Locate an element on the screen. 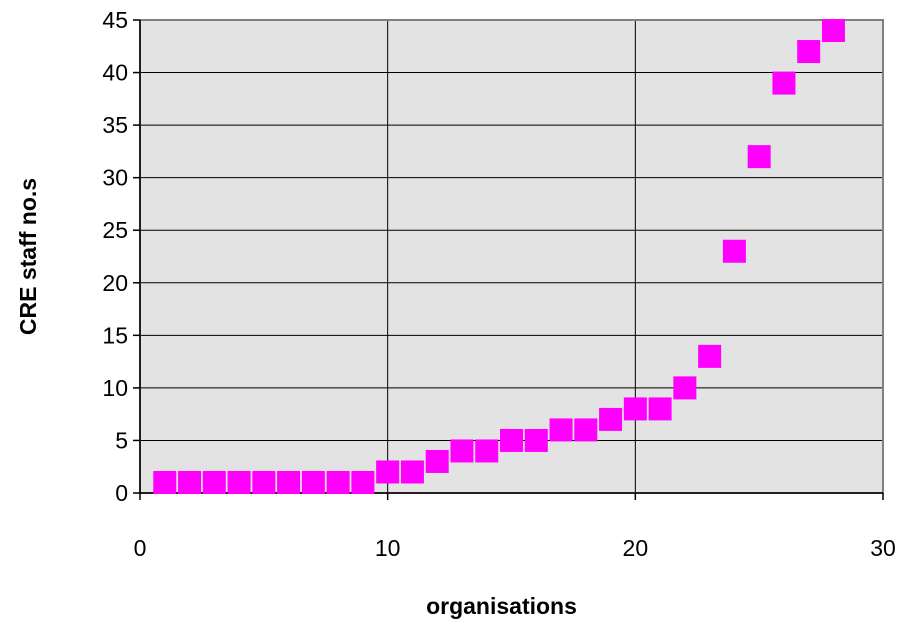 This screenshot has height=623, width=904. y-tick-label: 10 is located at coordinates (115, 388).